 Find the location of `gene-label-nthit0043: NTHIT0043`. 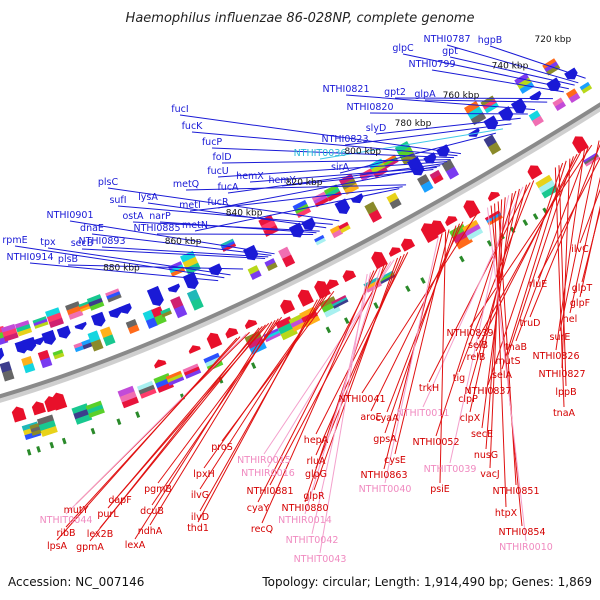

gene-label-nthit0043: NTHIT0043 is located at coordinates (320, 559).